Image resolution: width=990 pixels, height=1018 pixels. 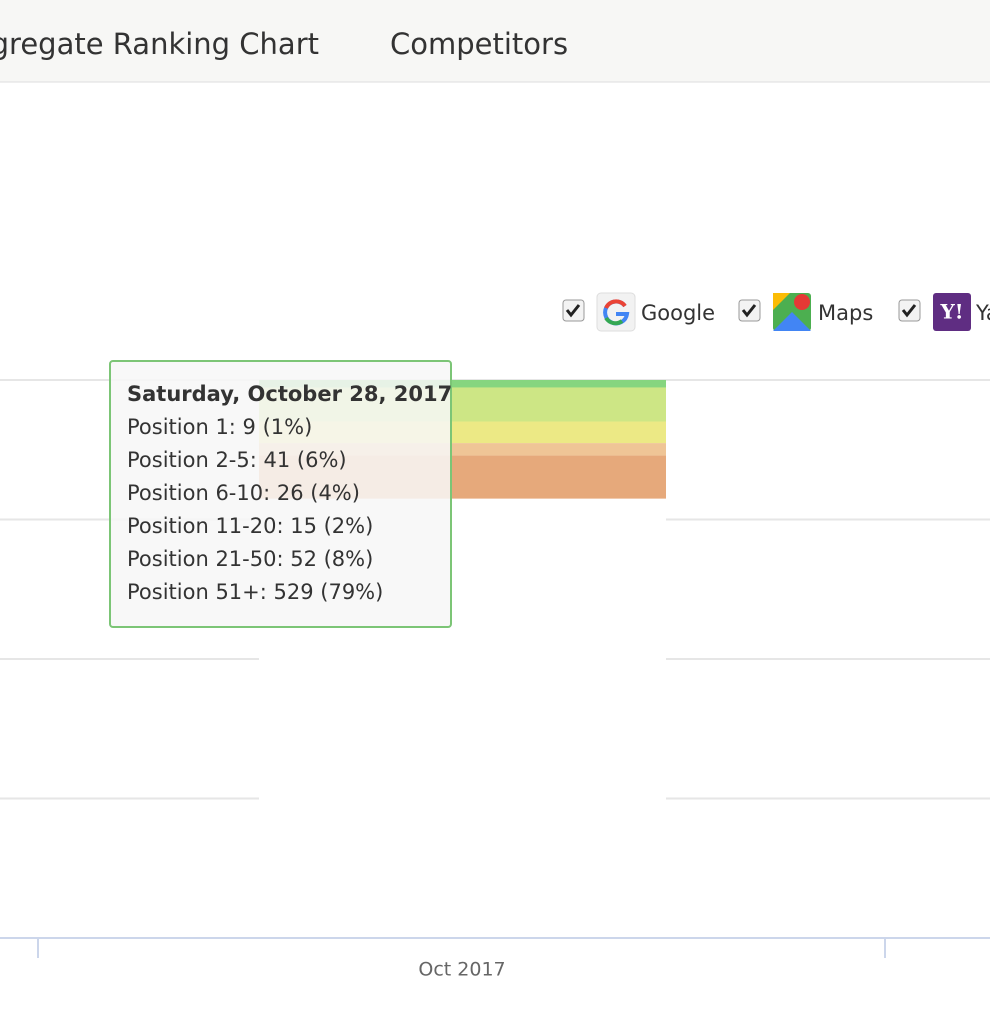 I want to click on tooltip-line: Position 51+: 529 (79%), so click(x=255, y=592).